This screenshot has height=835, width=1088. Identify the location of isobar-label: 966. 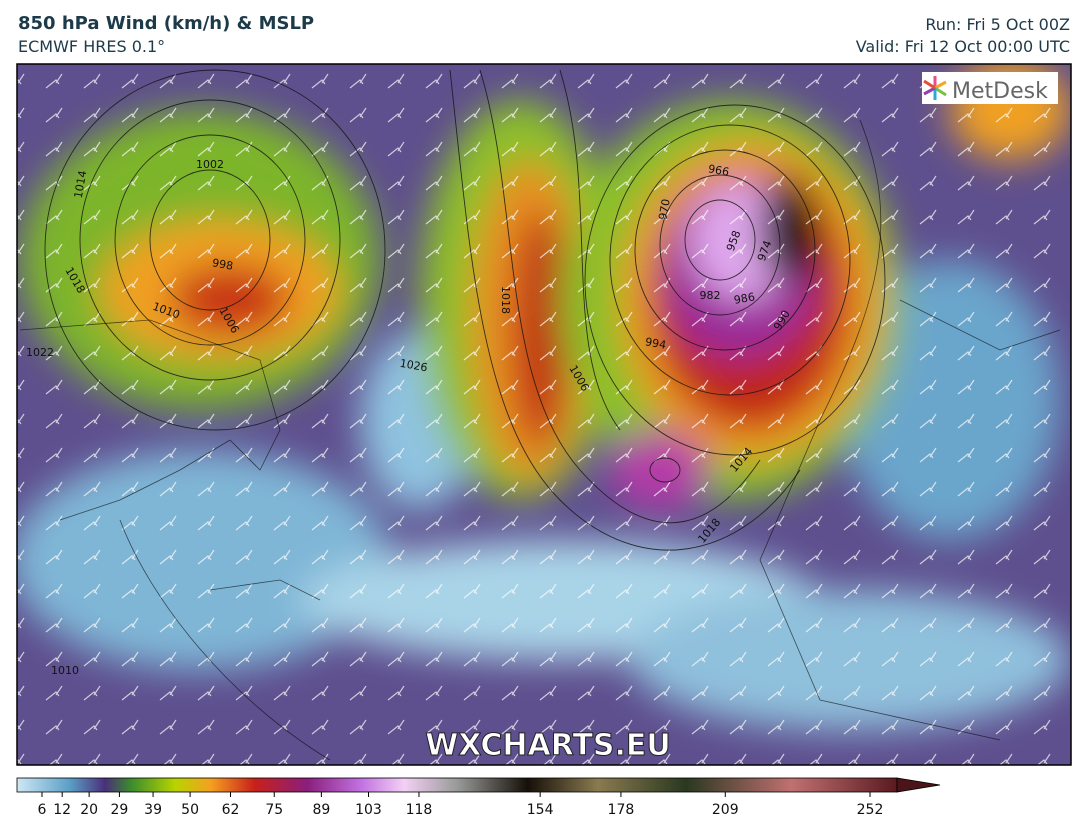
(718, 170).